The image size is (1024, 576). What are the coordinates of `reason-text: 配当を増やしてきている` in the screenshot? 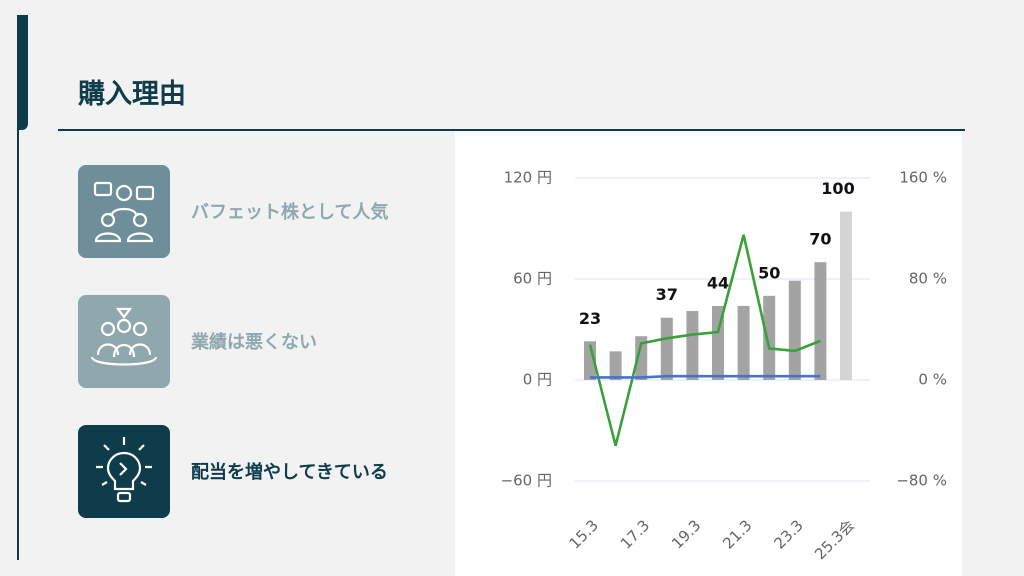 It's located at (289, 472).